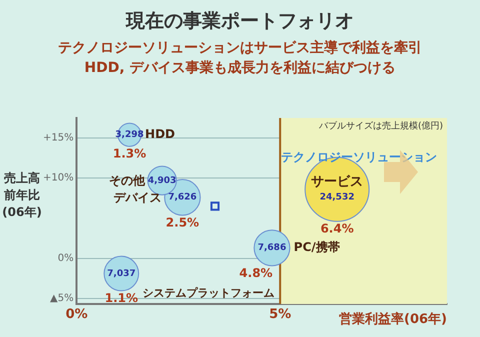 This screenshot has width=480, height=337. Describe the element at coordinates (183, 222) in the screenshot. I see `annotation: 2.5%` at that location.